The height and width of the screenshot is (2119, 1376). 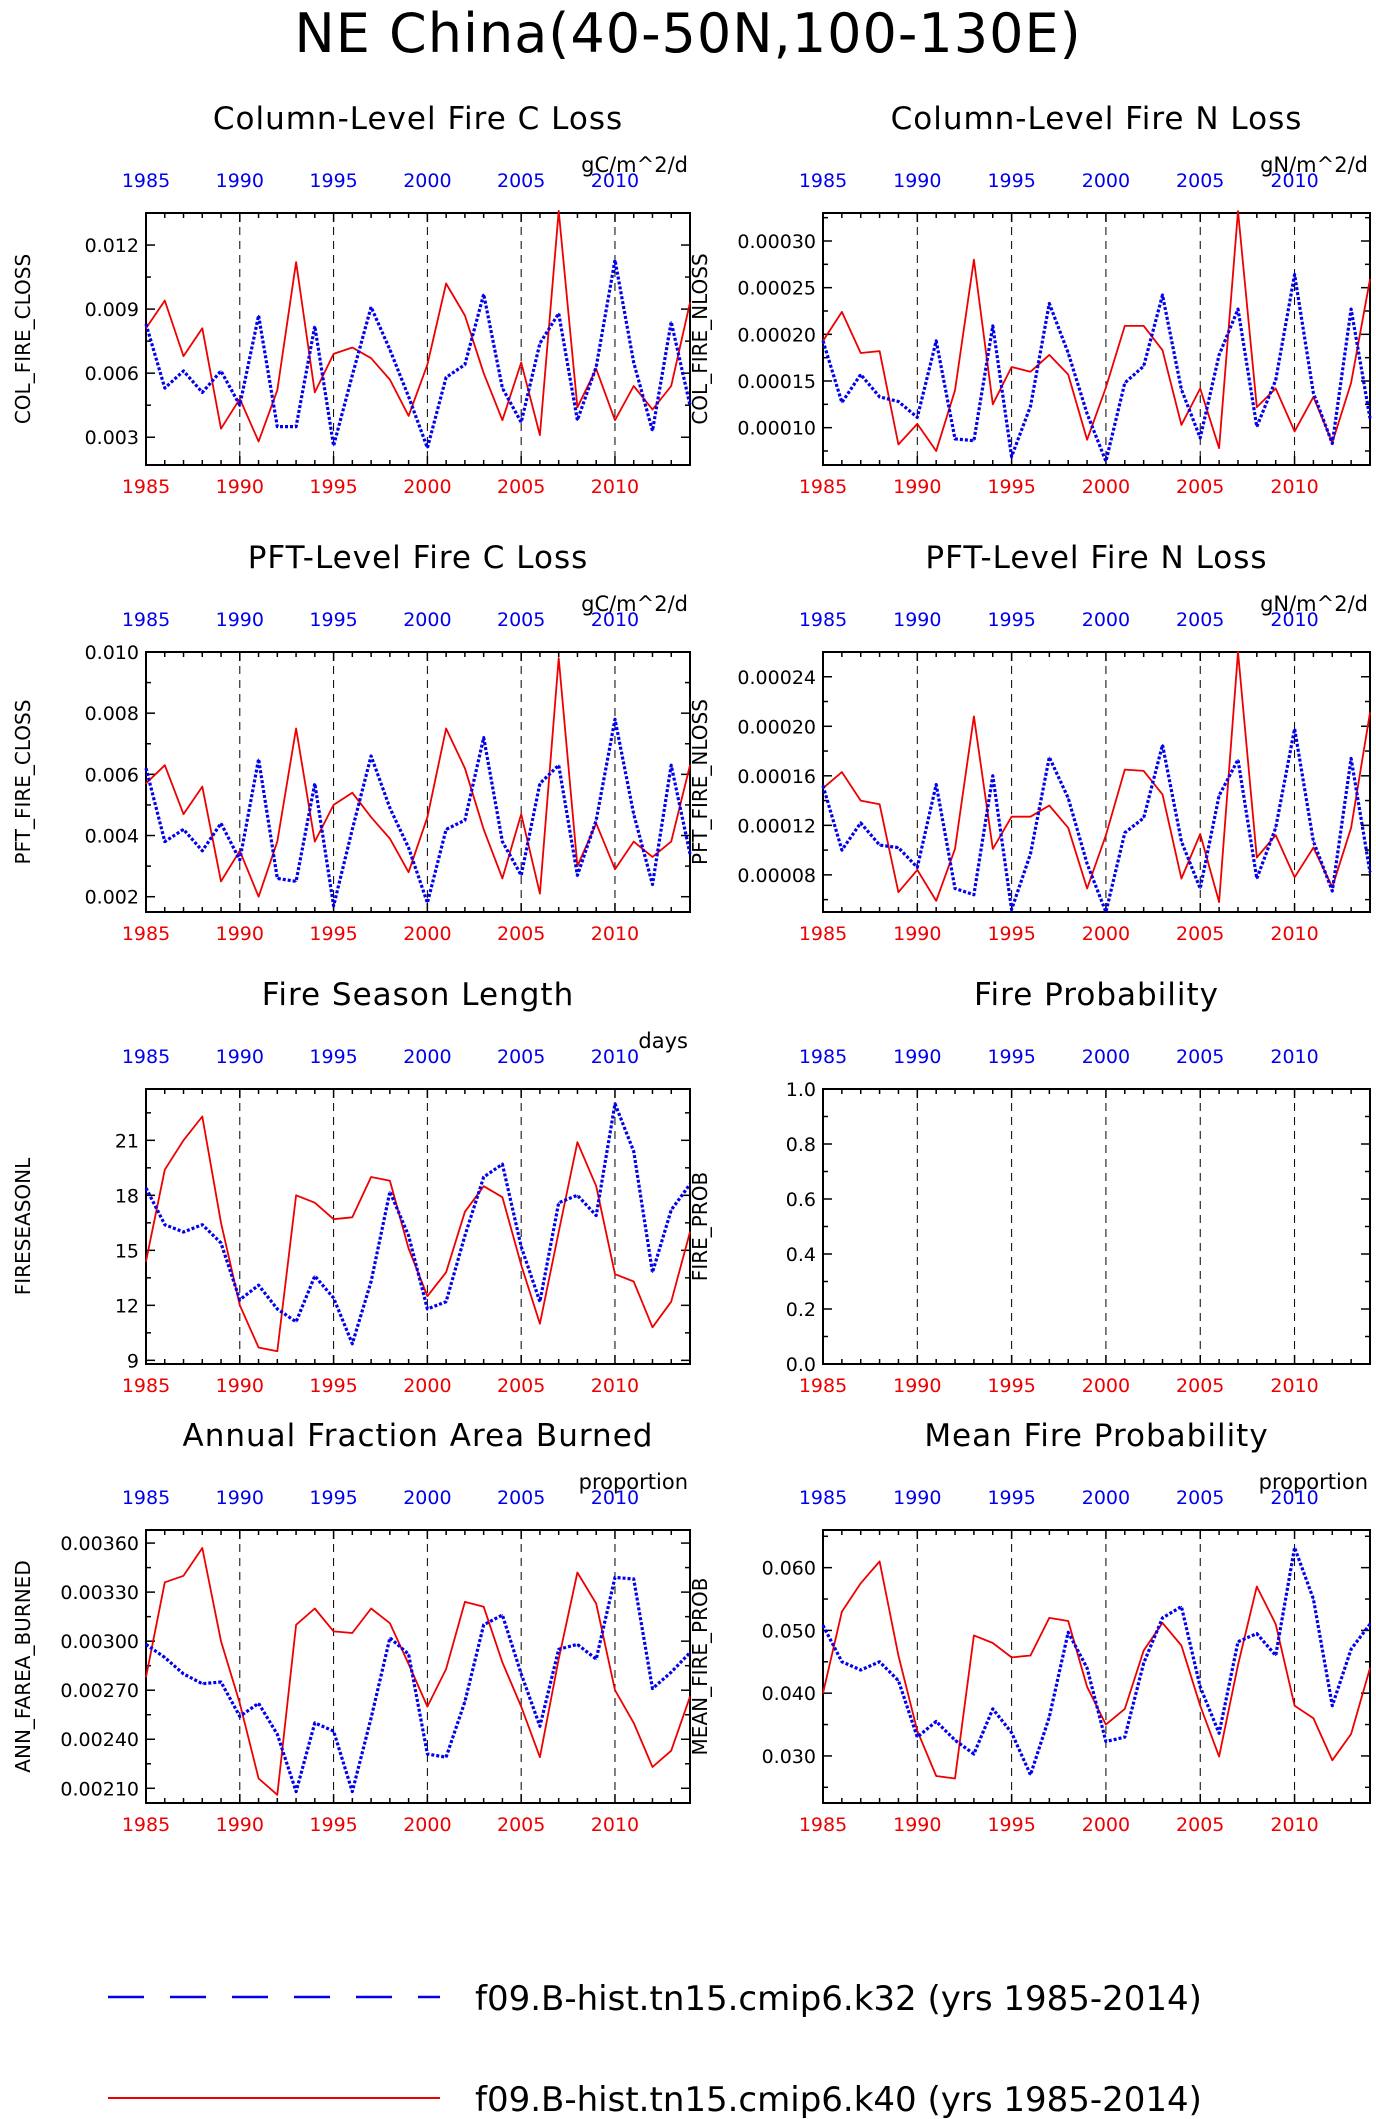 I want to click on x-tick-label-top: 1995, so click(x=333, y=620).